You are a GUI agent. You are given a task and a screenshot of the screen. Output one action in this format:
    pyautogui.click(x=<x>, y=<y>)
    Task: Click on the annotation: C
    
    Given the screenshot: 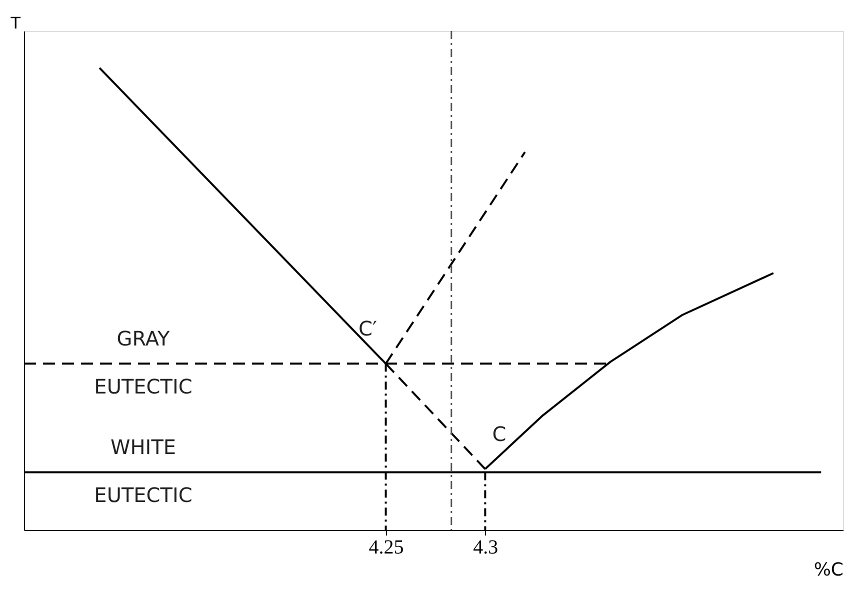 What is the action you would take?
    pyautogui.click(x=499, y=434)
    